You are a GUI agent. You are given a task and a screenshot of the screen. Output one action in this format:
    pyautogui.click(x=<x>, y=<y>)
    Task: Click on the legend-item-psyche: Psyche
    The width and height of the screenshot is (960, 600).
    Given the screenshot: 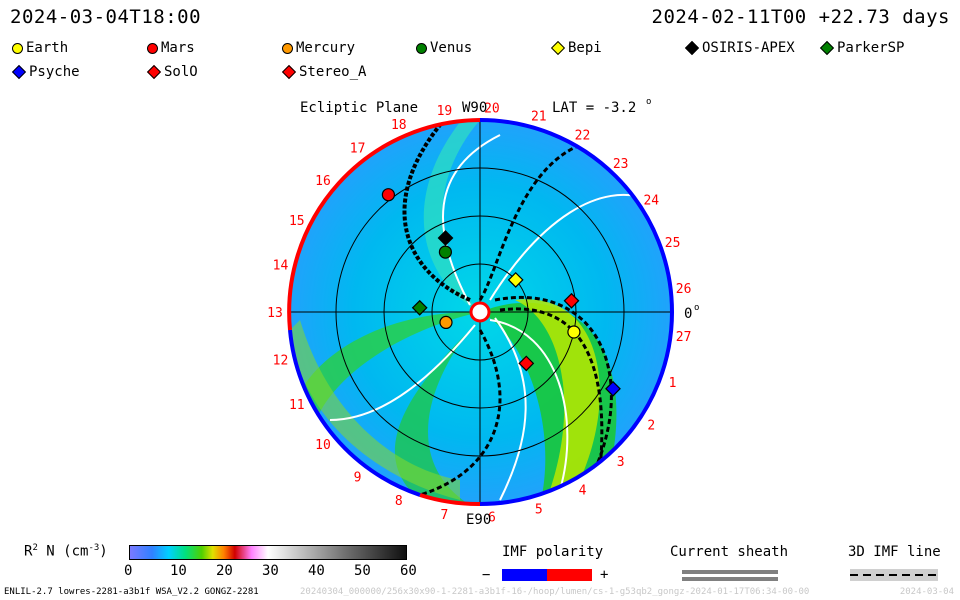 What is the action you would take?
    pyautogui.click(x=45, y=72)
    